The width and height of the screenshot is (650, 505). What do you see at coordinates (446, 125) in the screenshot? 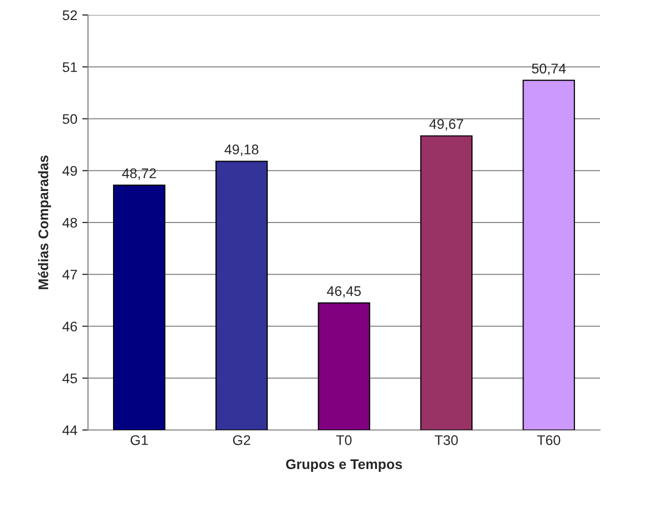
I see `data-label: 49,67` at bounding box center [446, 125].